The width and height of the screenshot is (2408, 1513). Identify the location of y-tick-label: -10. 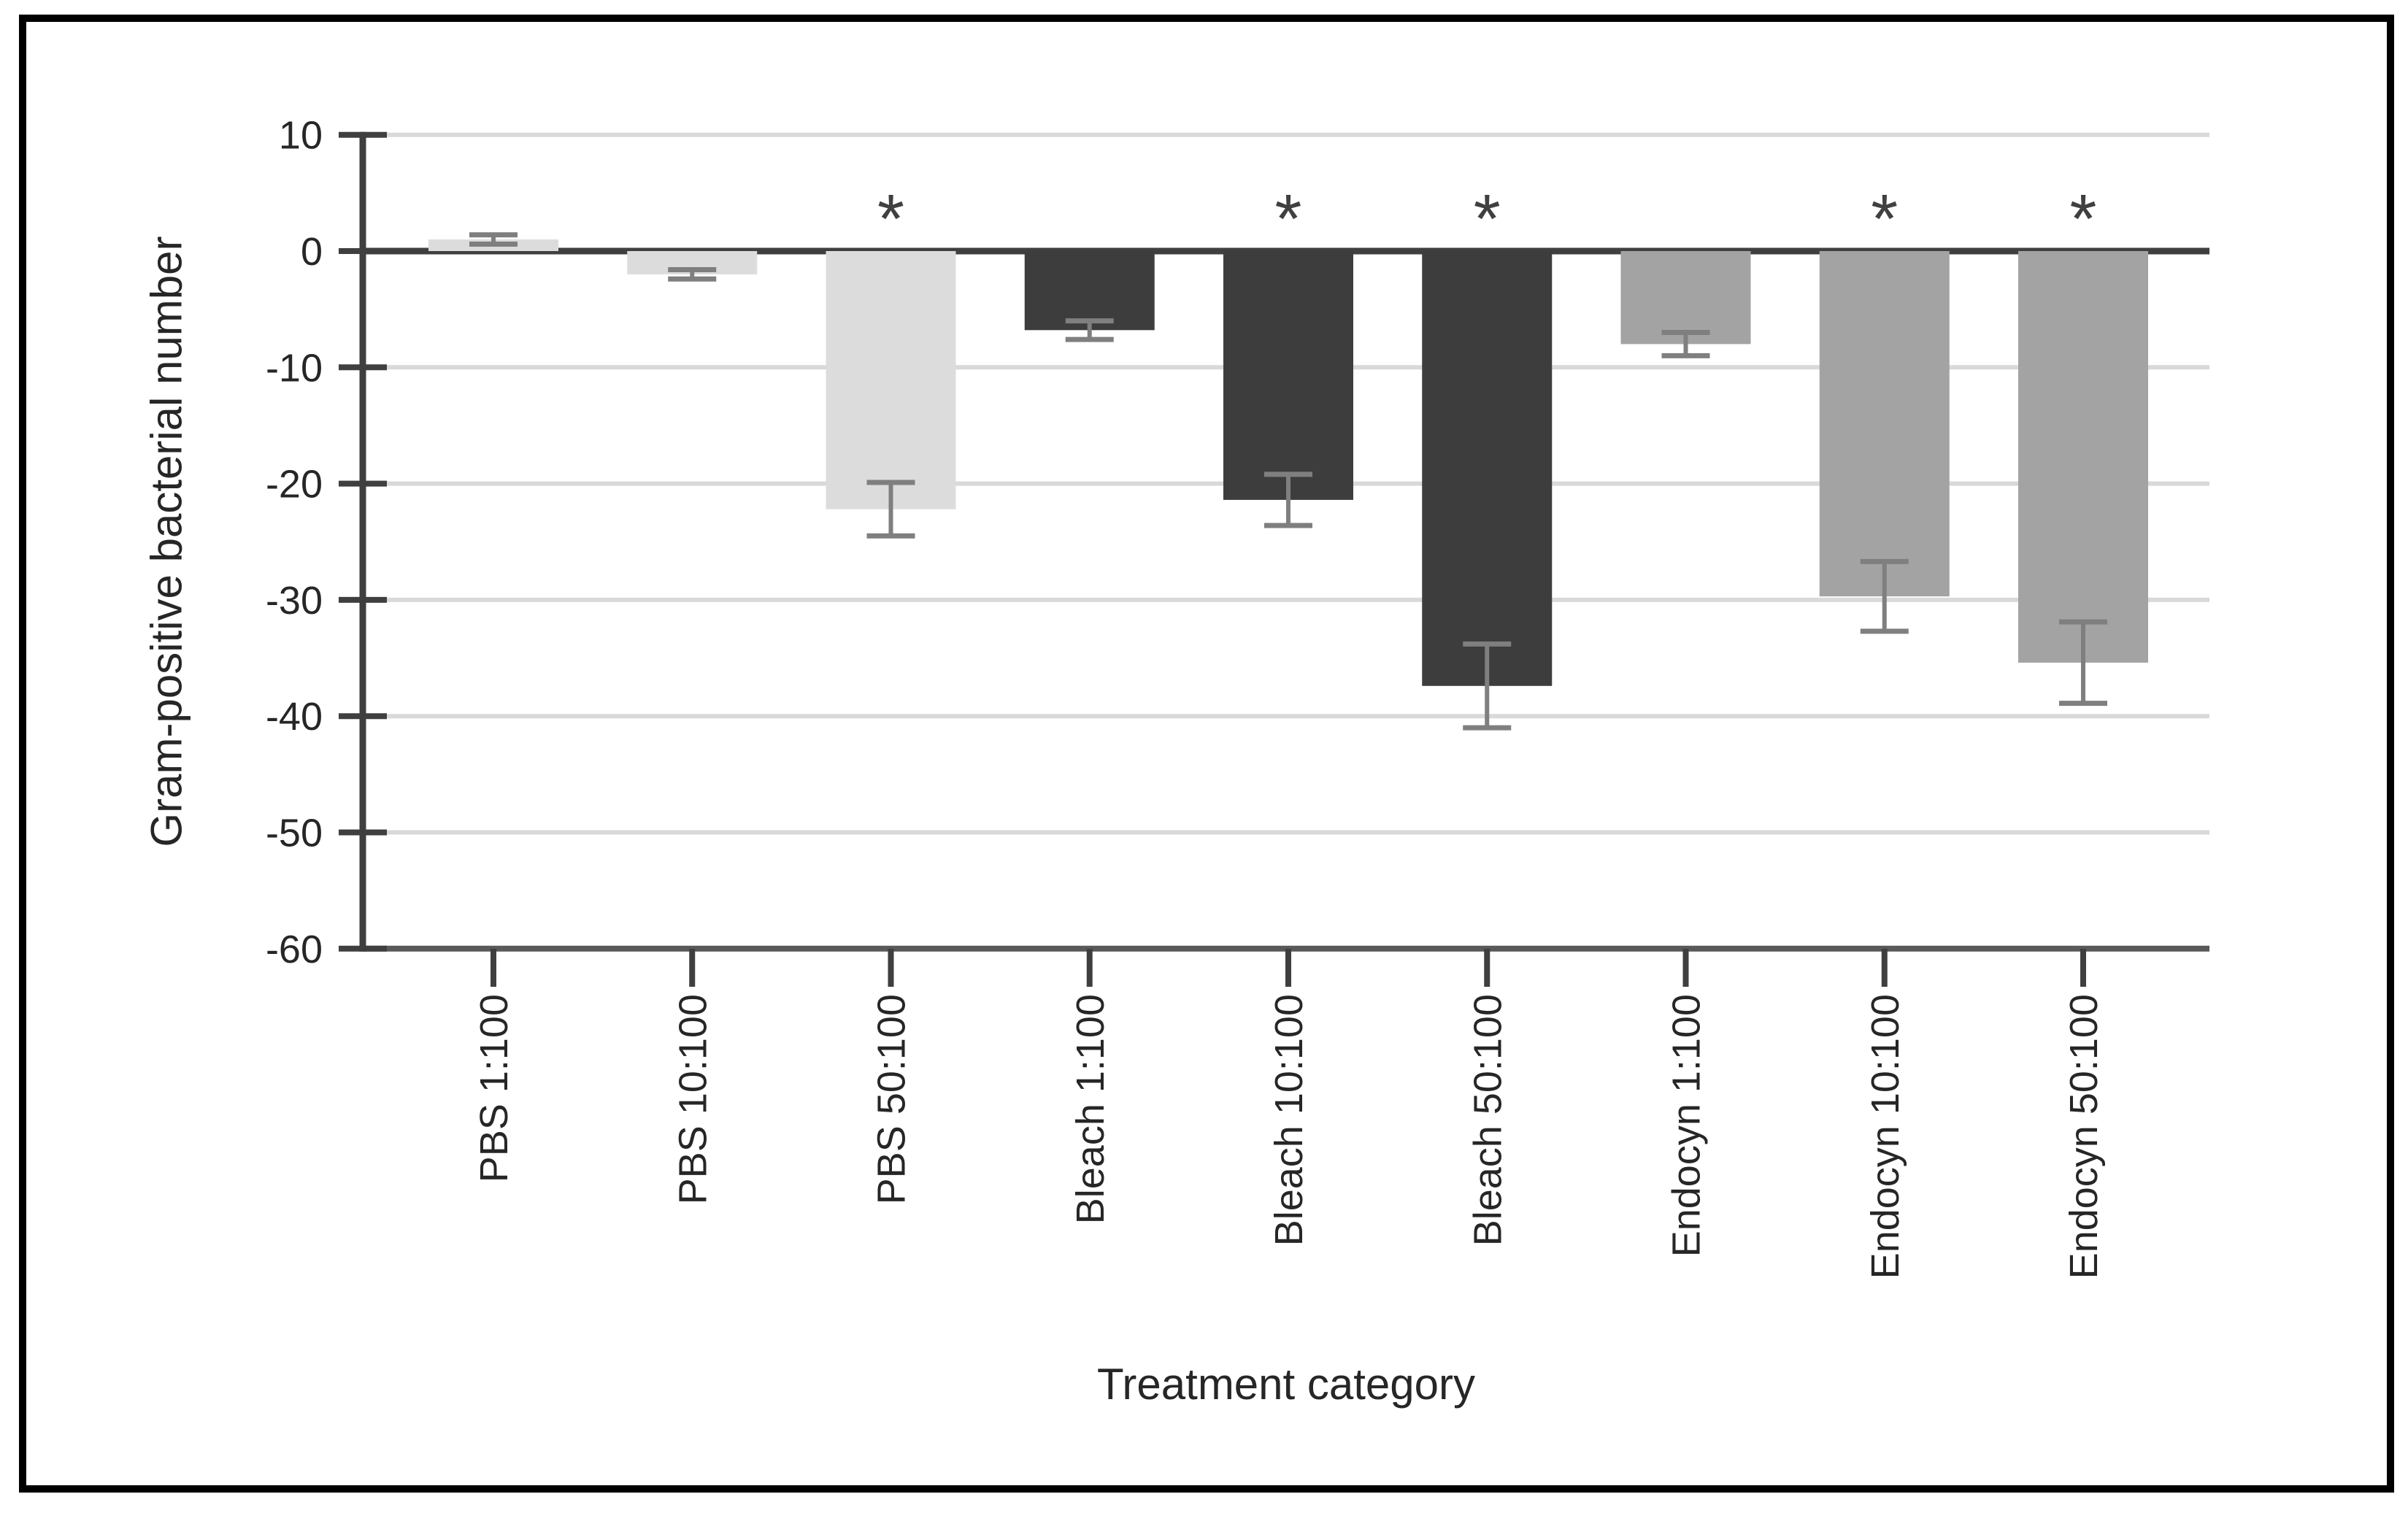
(294, 368).